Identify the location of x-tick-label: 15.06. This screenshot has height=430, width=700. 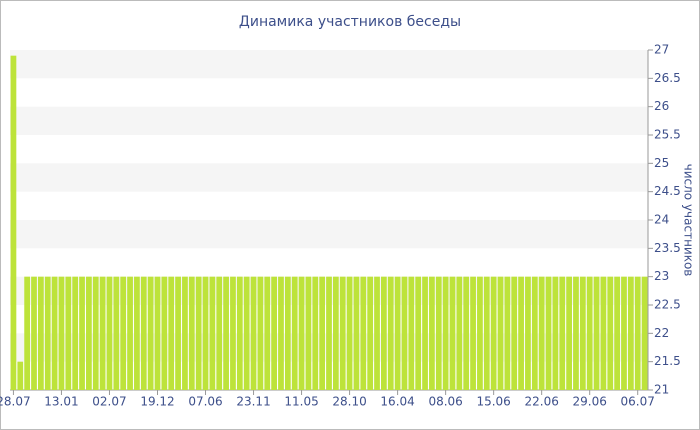
(493, 402).